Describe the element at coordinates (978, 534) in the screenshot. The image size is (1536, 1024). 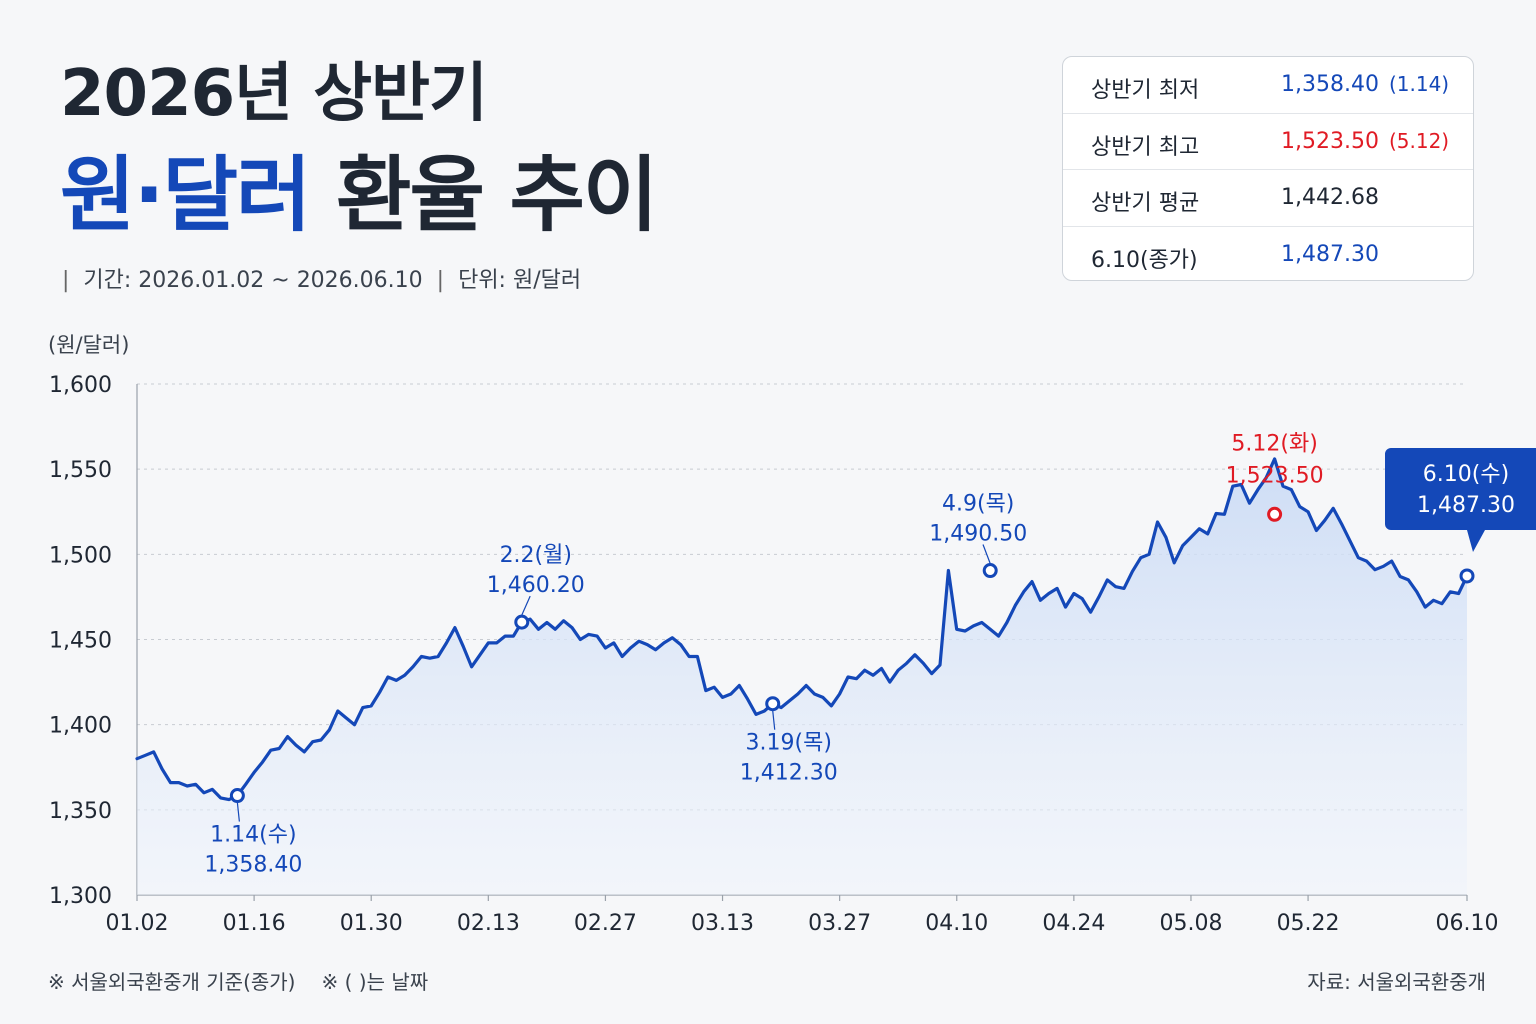
I see `annotation-value: 1,490.50` at that location.